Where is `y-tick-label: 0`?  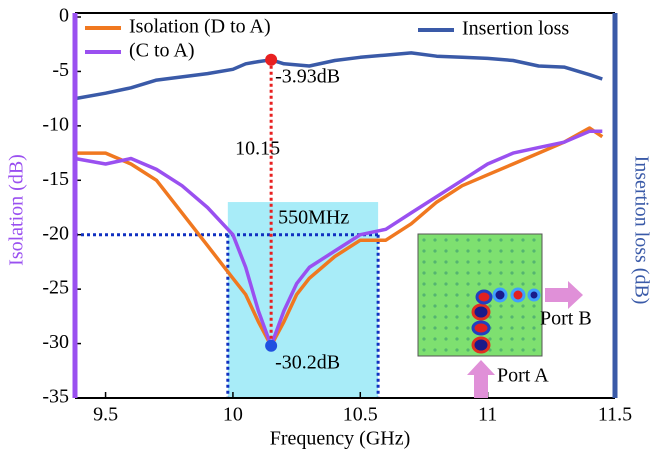
y-tick-label: 0 is located at coordinates (64, 16).